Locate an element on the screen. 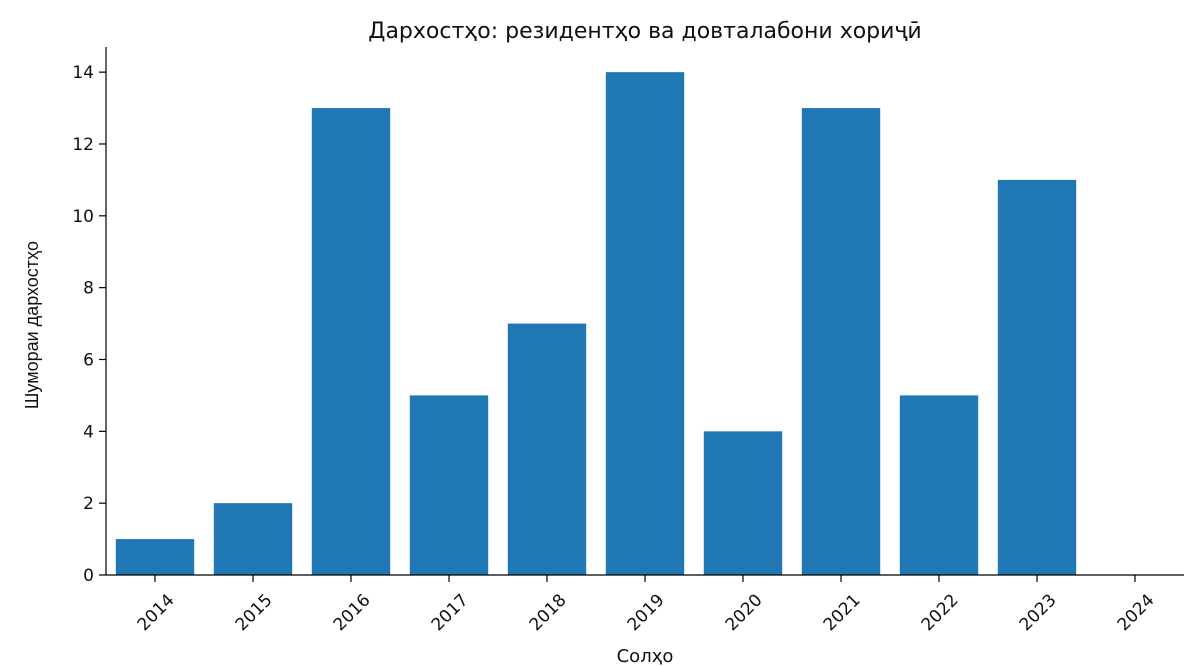 Image resolution: width=1200 pixels, height=666 pixels. bar-2014 is located at coordinates (155, 557).